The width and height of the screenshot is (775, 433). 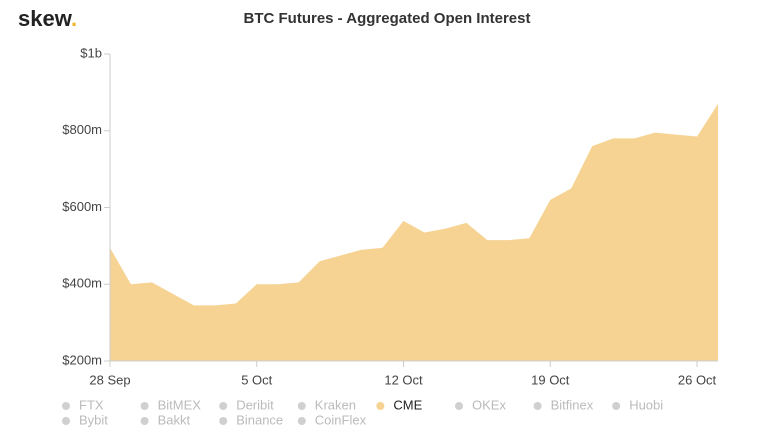 I want to click on y-tick-label: $1b, so click(x=91, y=52).